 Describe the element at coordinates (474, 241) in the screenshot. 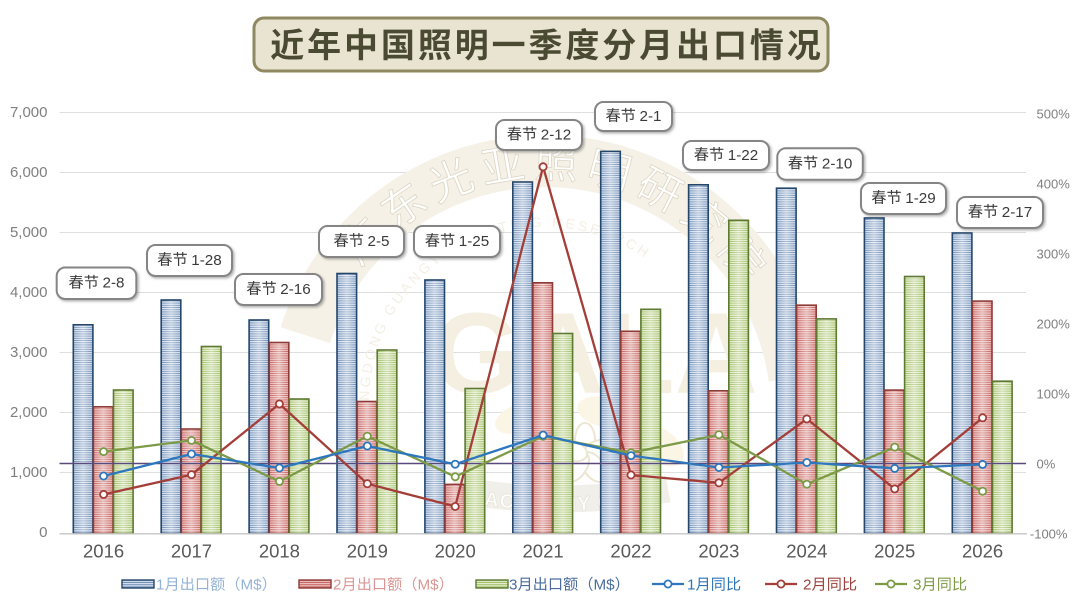

I see `svg-text: 1-25` at that location.